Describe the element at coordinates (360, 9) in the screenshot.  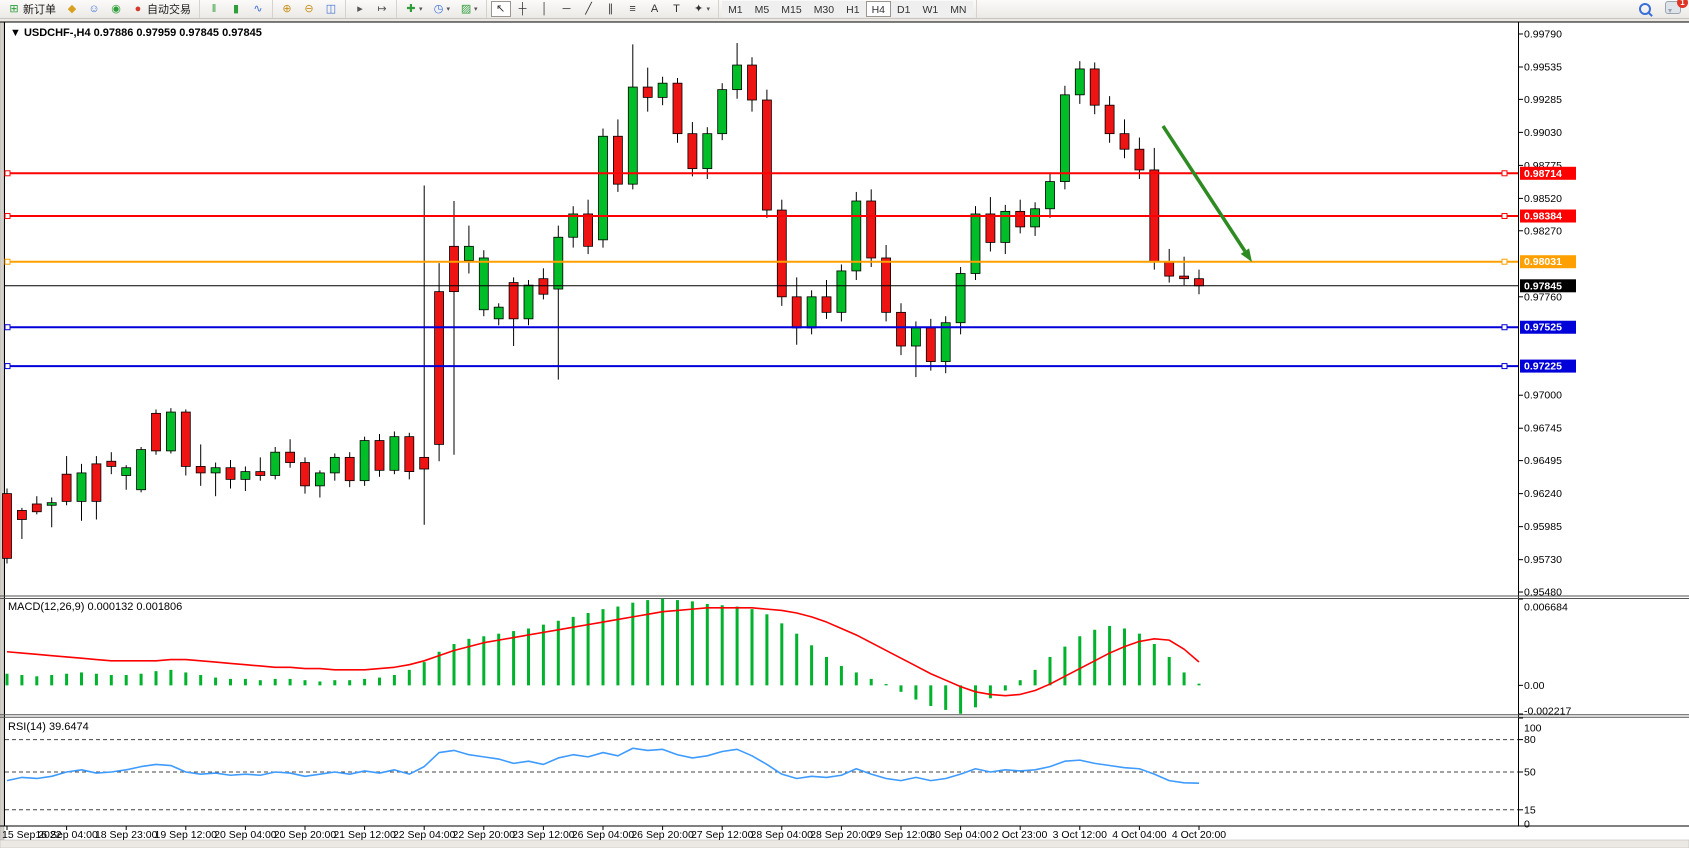
I see `auto-scroll-button: ▸` at that location.